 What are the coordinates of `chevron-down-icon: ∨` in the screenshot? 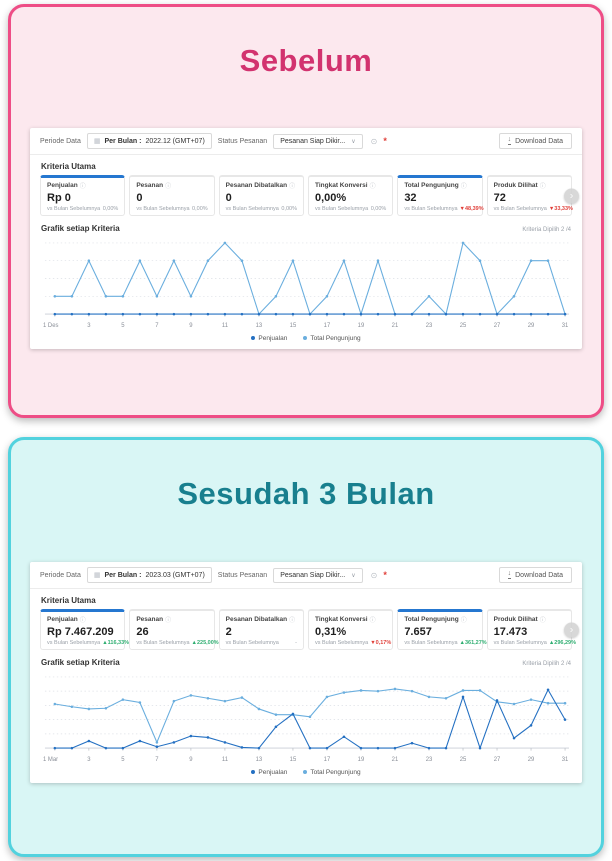 It's located at (353, 575).